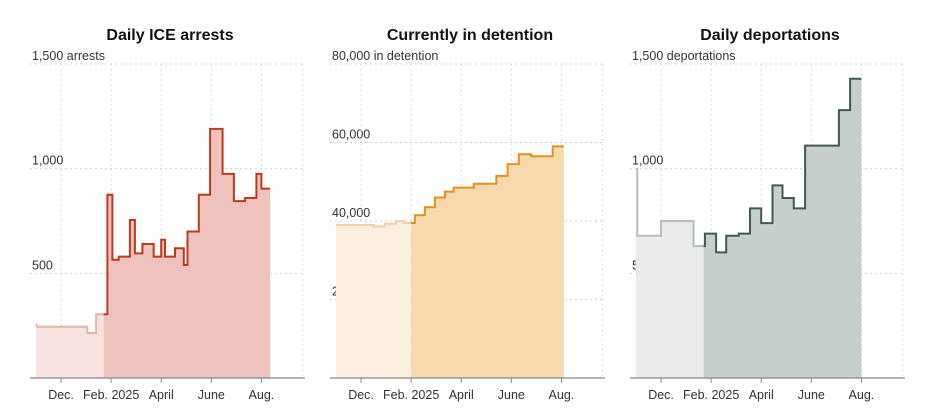 This screenshot has height=419, width=929. Describe the element at coordinates (42, 265) in the screenshot. I see `y-tick-label: 500` at that location.